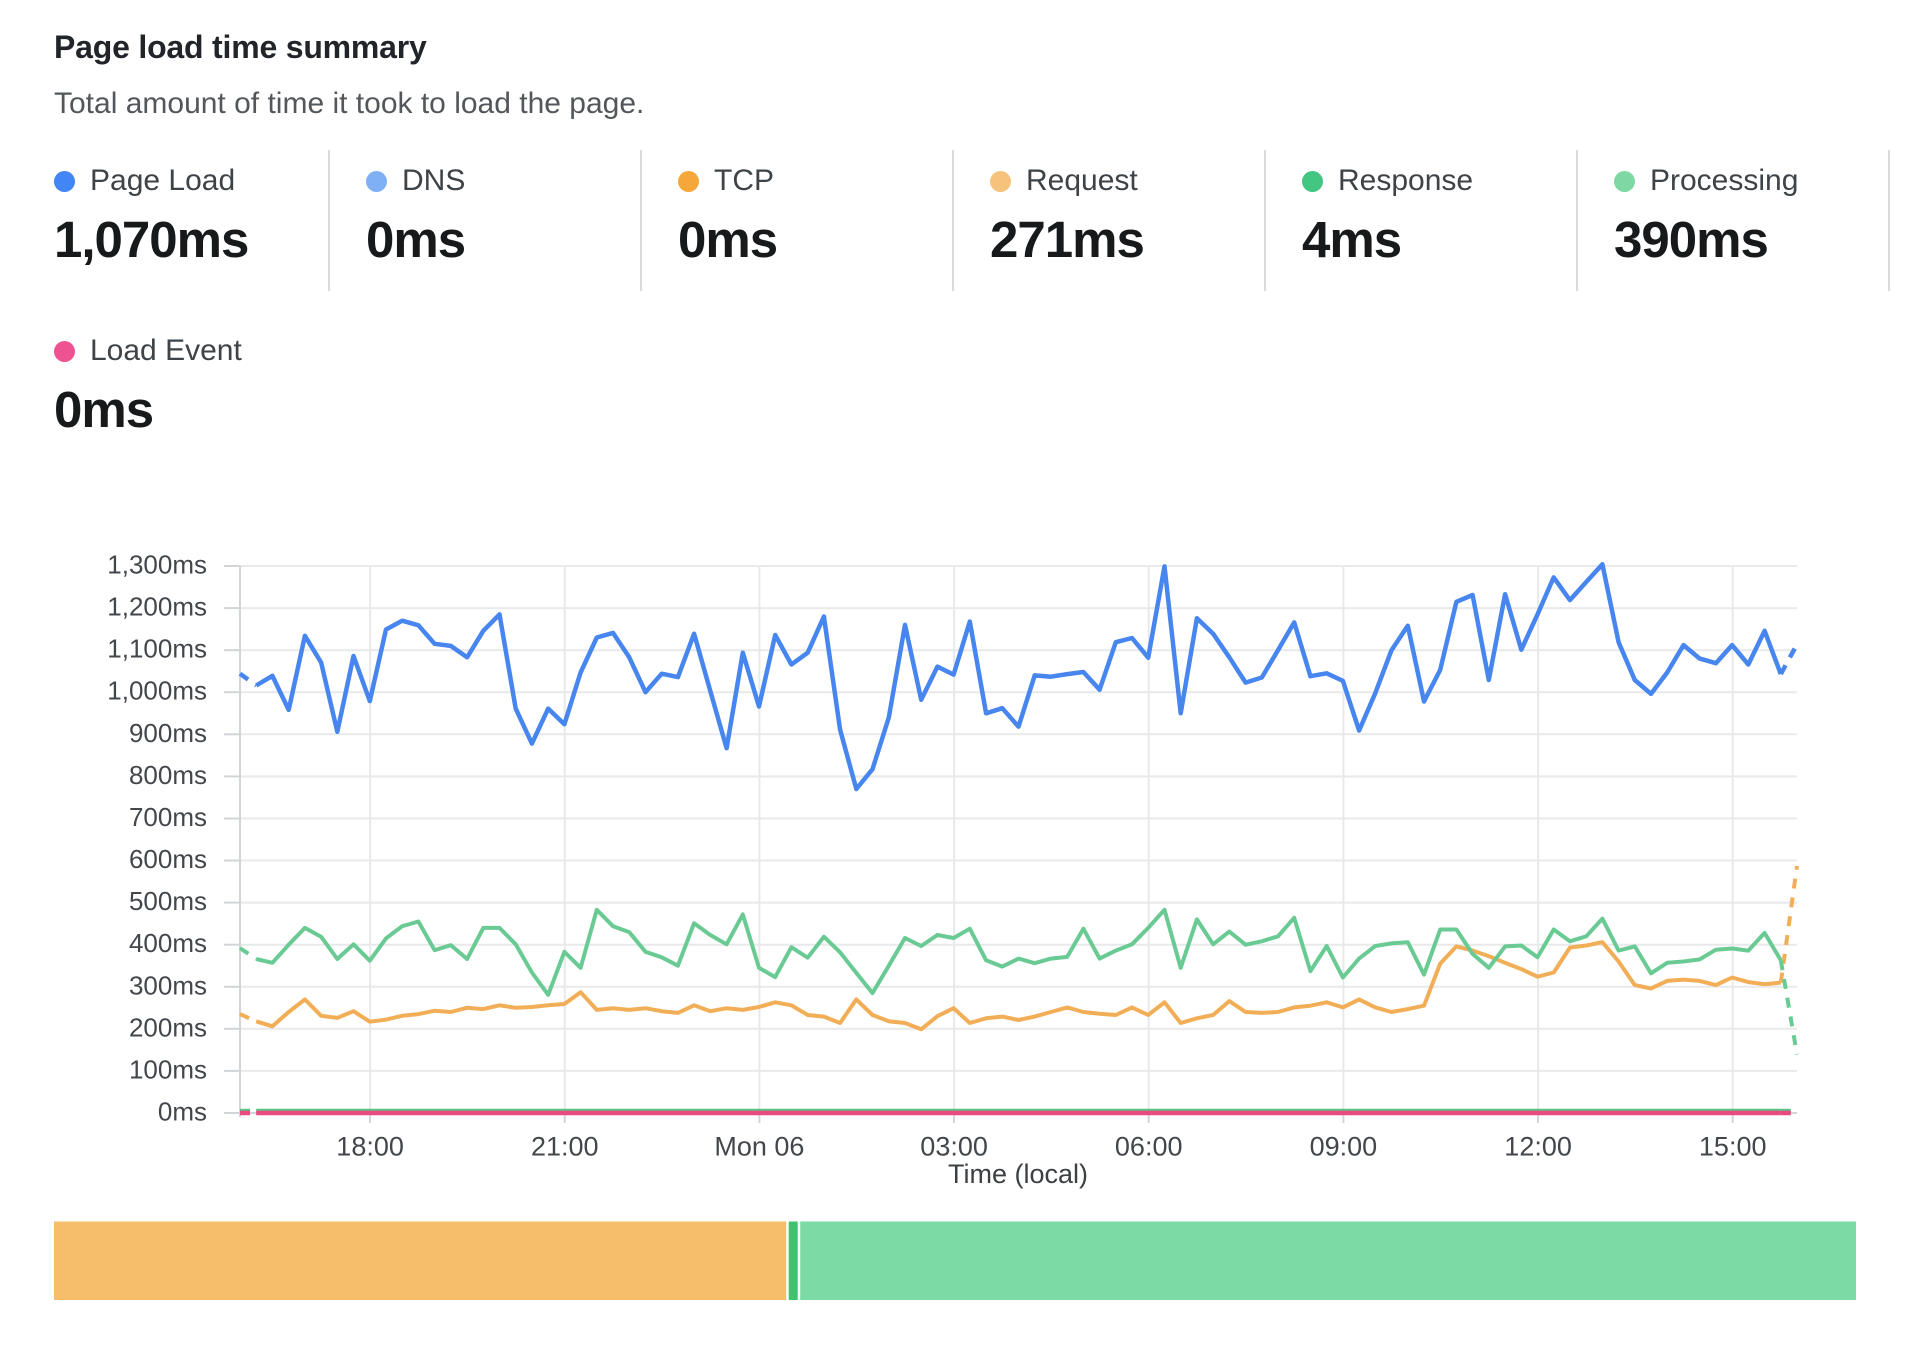  I want to click on svg-text: 1,200ms, so click(157, 607).